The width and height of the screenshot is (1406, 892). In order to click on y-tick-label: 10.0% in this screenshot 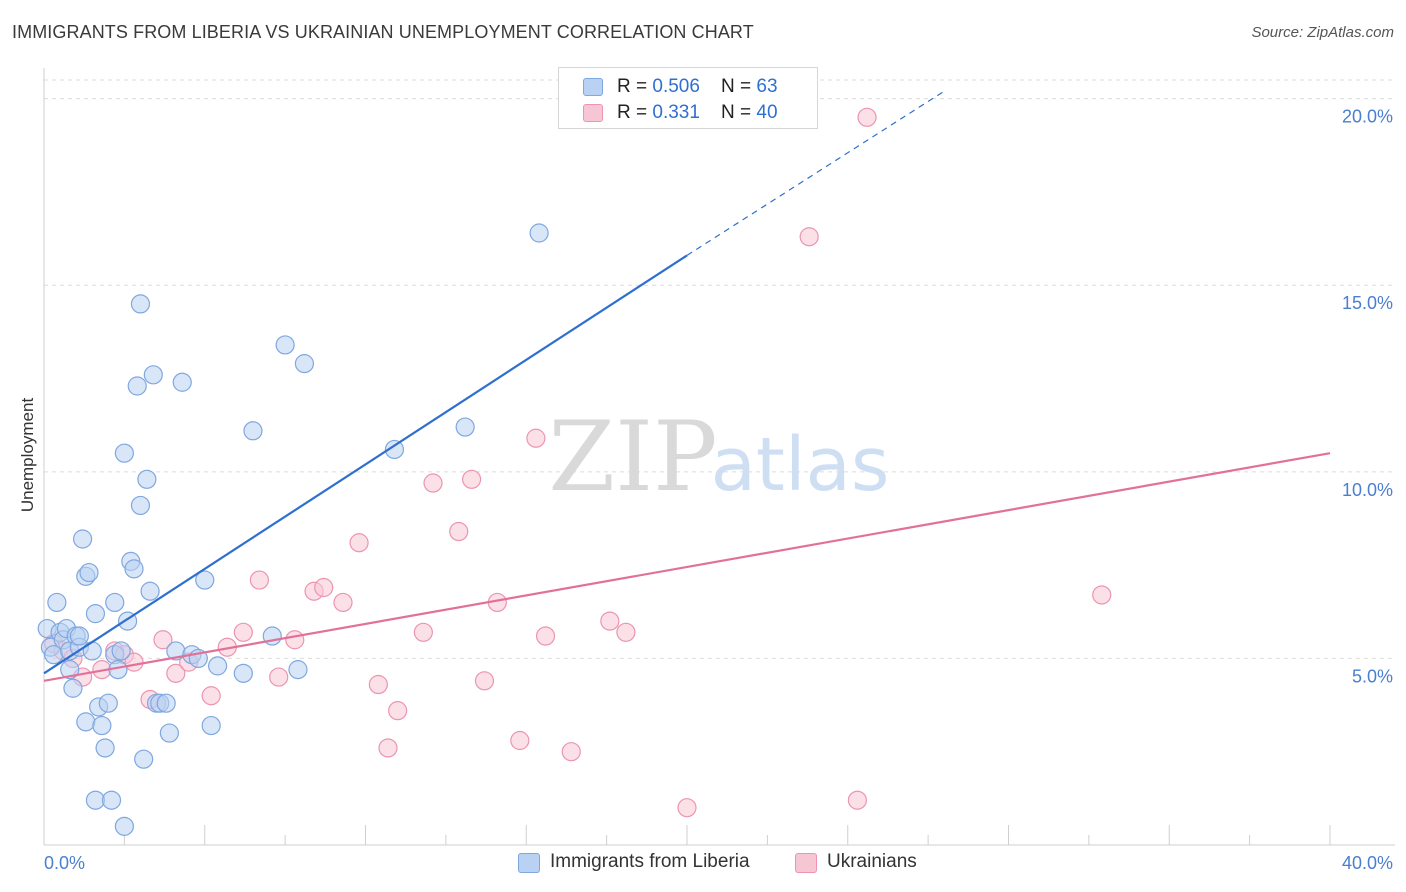, I will do `click(1367, 490)`.